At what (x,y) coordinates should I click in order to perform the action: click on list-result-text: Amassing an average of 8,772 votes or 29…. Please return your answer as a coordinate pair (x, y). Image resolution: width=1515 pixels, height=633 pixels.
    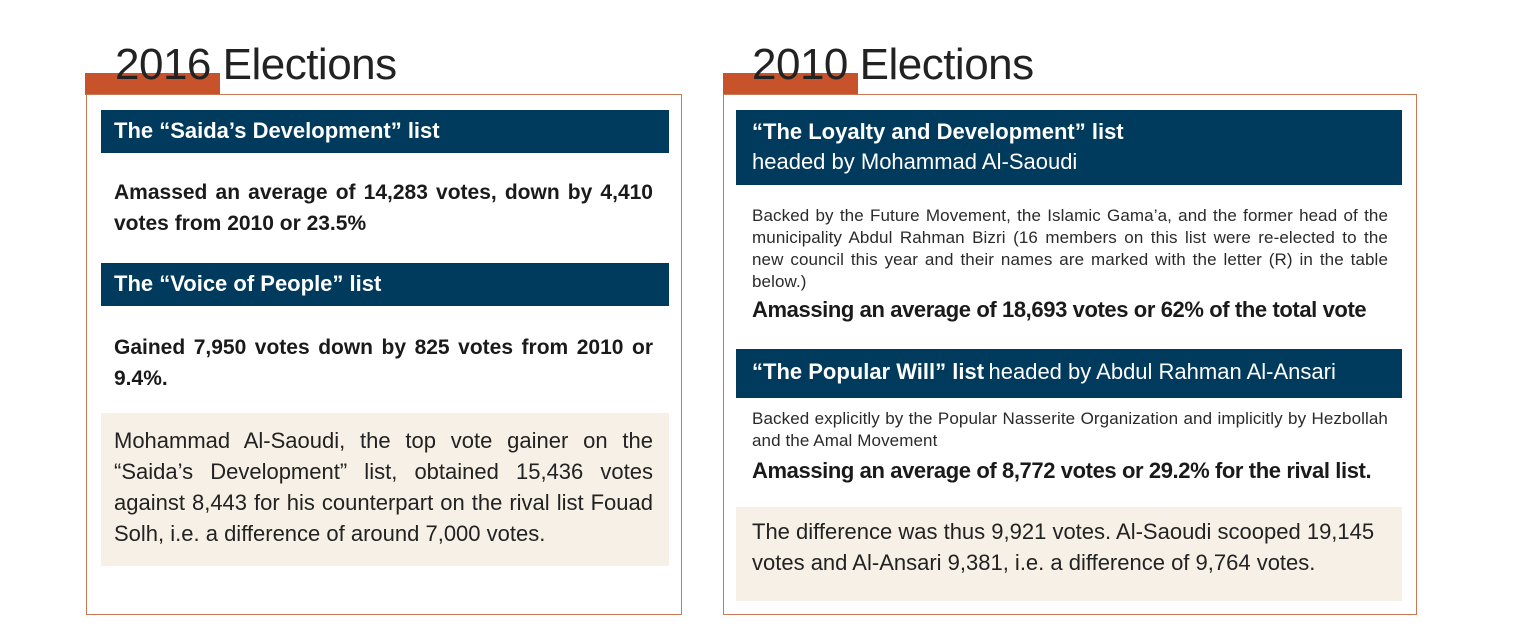
    Looking at the image, I should click on (1062, 470).